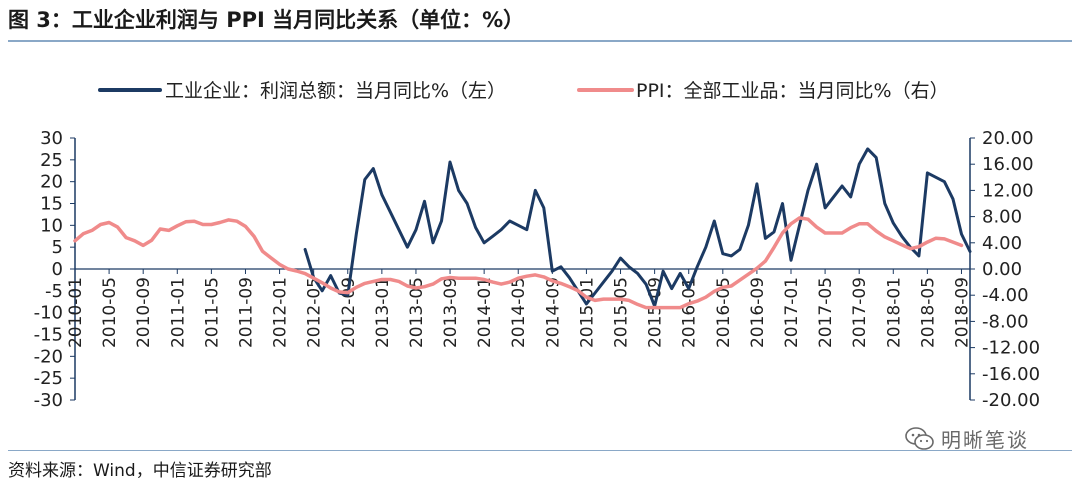 The image size is (1080, 482). I want to click on x-tick-label: 2011-05, so click(212, 312).